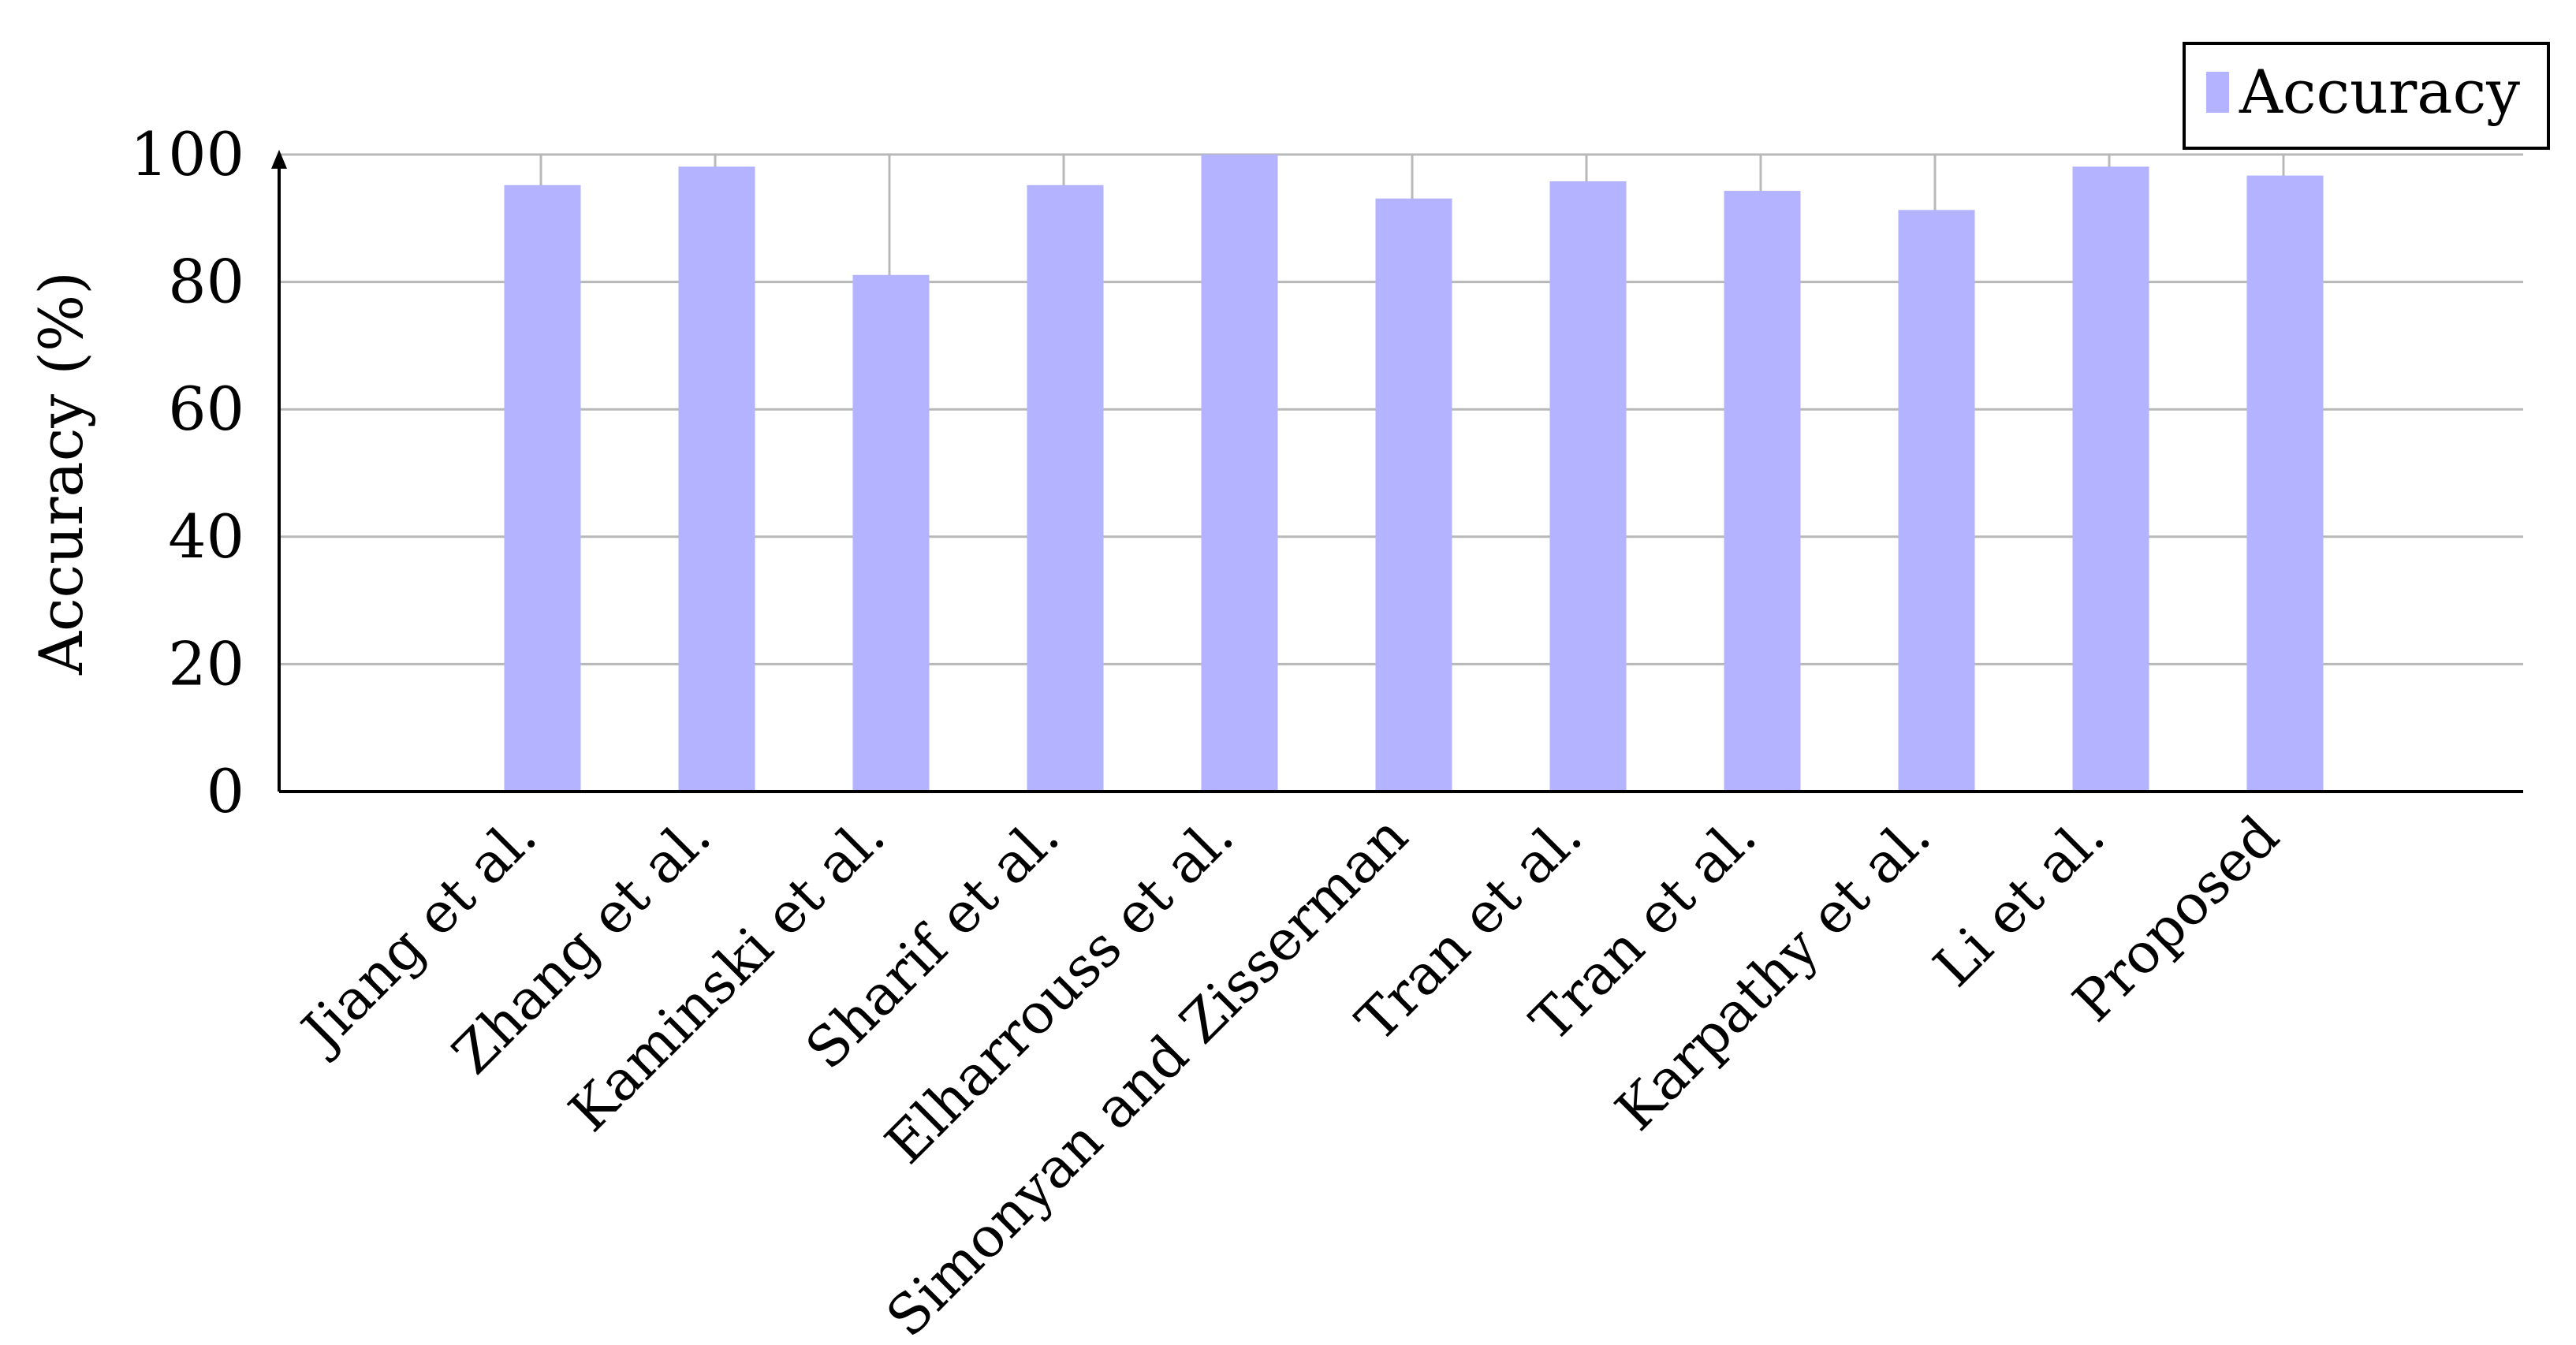 This screenshot has height=1345, width=2576. I want to click on legend-box, so click(2367, 96).